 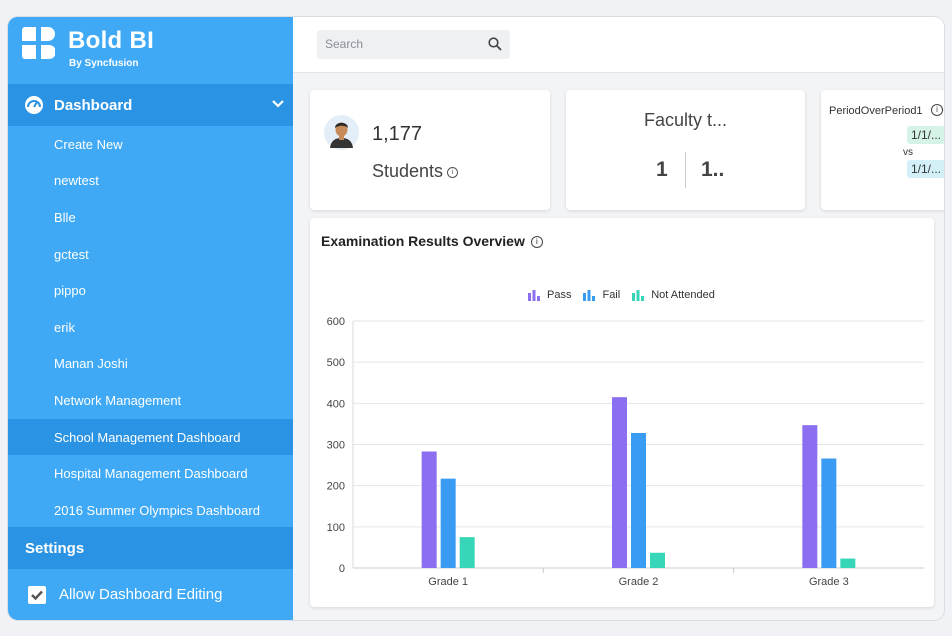 I want to click on allow-editing-checkbox, so click(x=37, y=594).